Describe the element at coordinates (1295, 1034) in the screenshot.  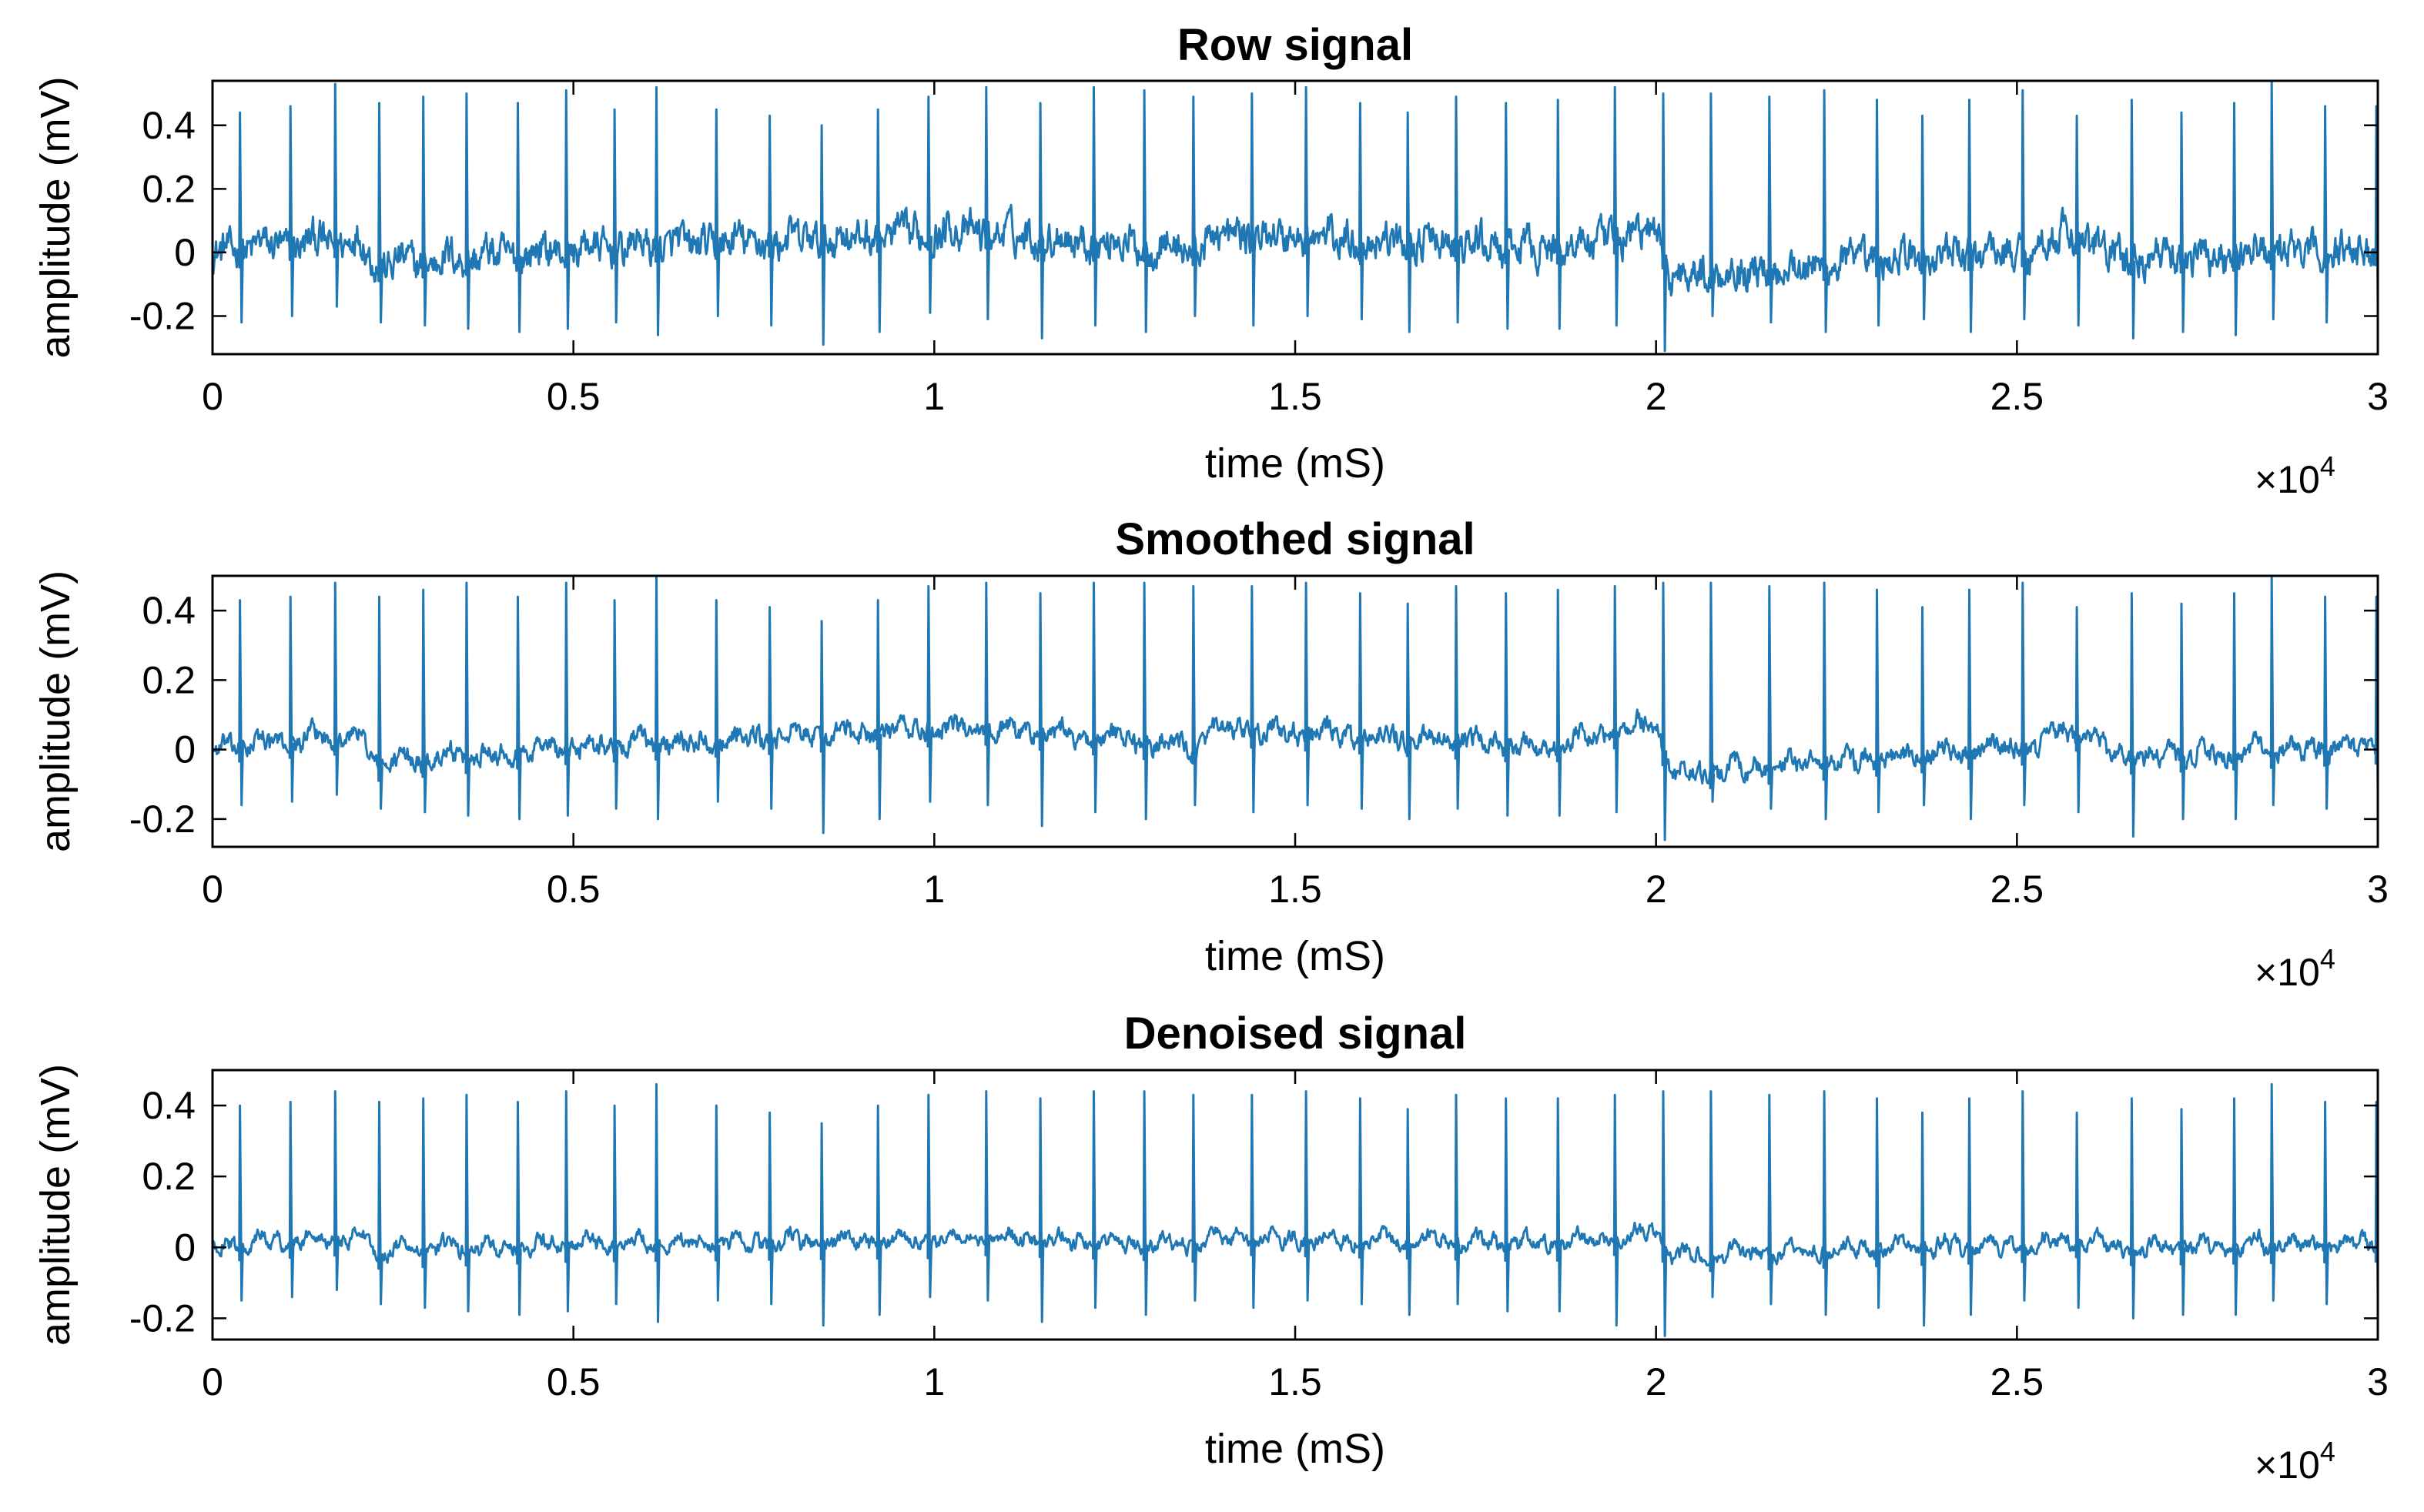
I see `chart-title: Denoised signal` at that location.